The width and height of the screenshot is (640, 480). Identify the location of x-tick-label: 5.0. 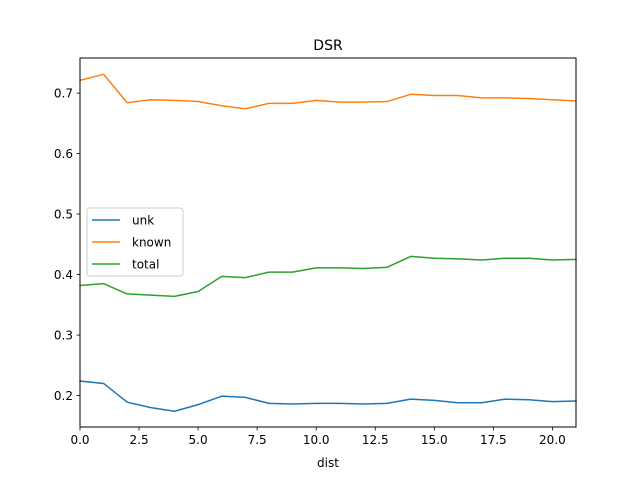
(198, 440).